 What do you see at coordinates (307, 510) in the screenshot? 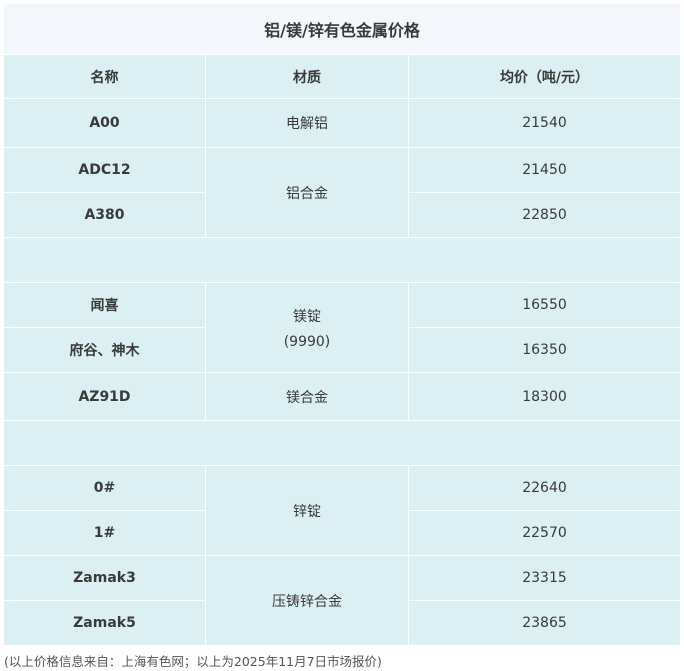
I see `material-cell: 锌锭` at bounding box center [307, 510].